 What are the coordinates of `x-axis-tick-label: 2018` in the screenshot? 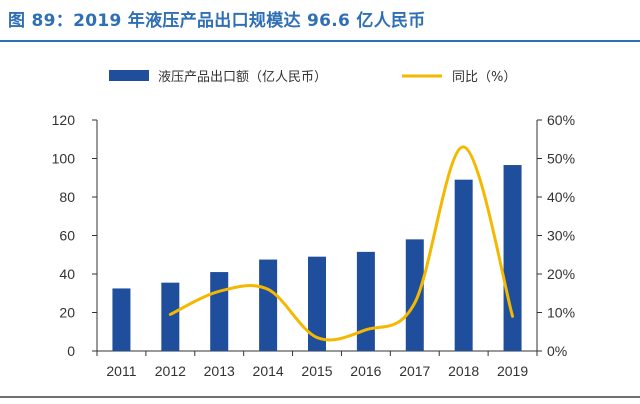 It's located at (463, 371).